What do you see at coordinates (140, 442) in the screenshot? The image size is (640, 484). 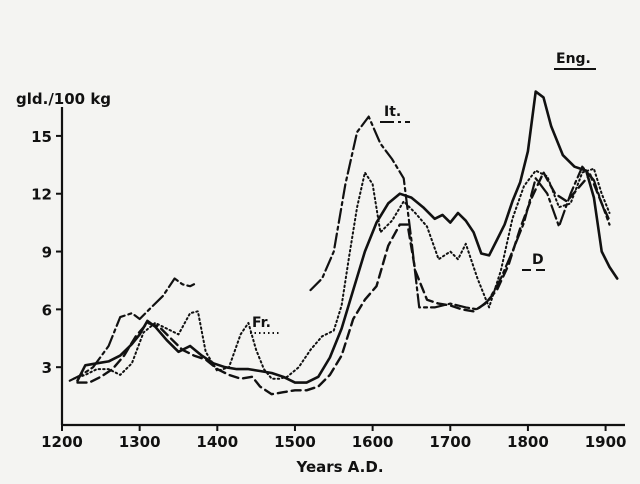 I see `x-tick-label: 1300` at bounding box center [140, 442].